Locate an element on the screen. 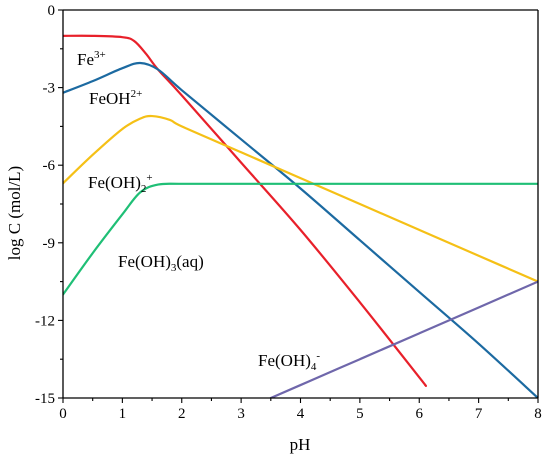 The image size is (550, 463). species-label-feoh2p: Fe(OH)2+ is located at coordinates (120, 183).